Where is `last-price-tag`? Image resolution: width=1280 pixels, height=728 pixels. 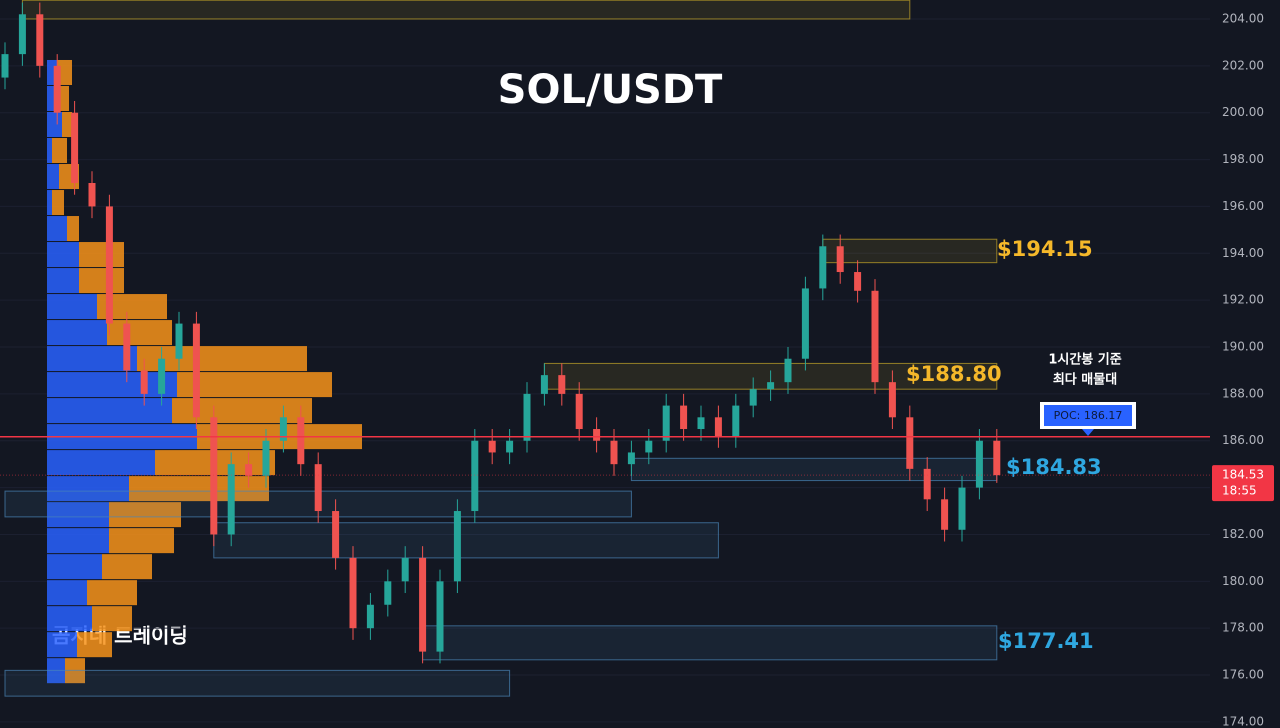 last-price-tag is located at coordinates (1243, 483).